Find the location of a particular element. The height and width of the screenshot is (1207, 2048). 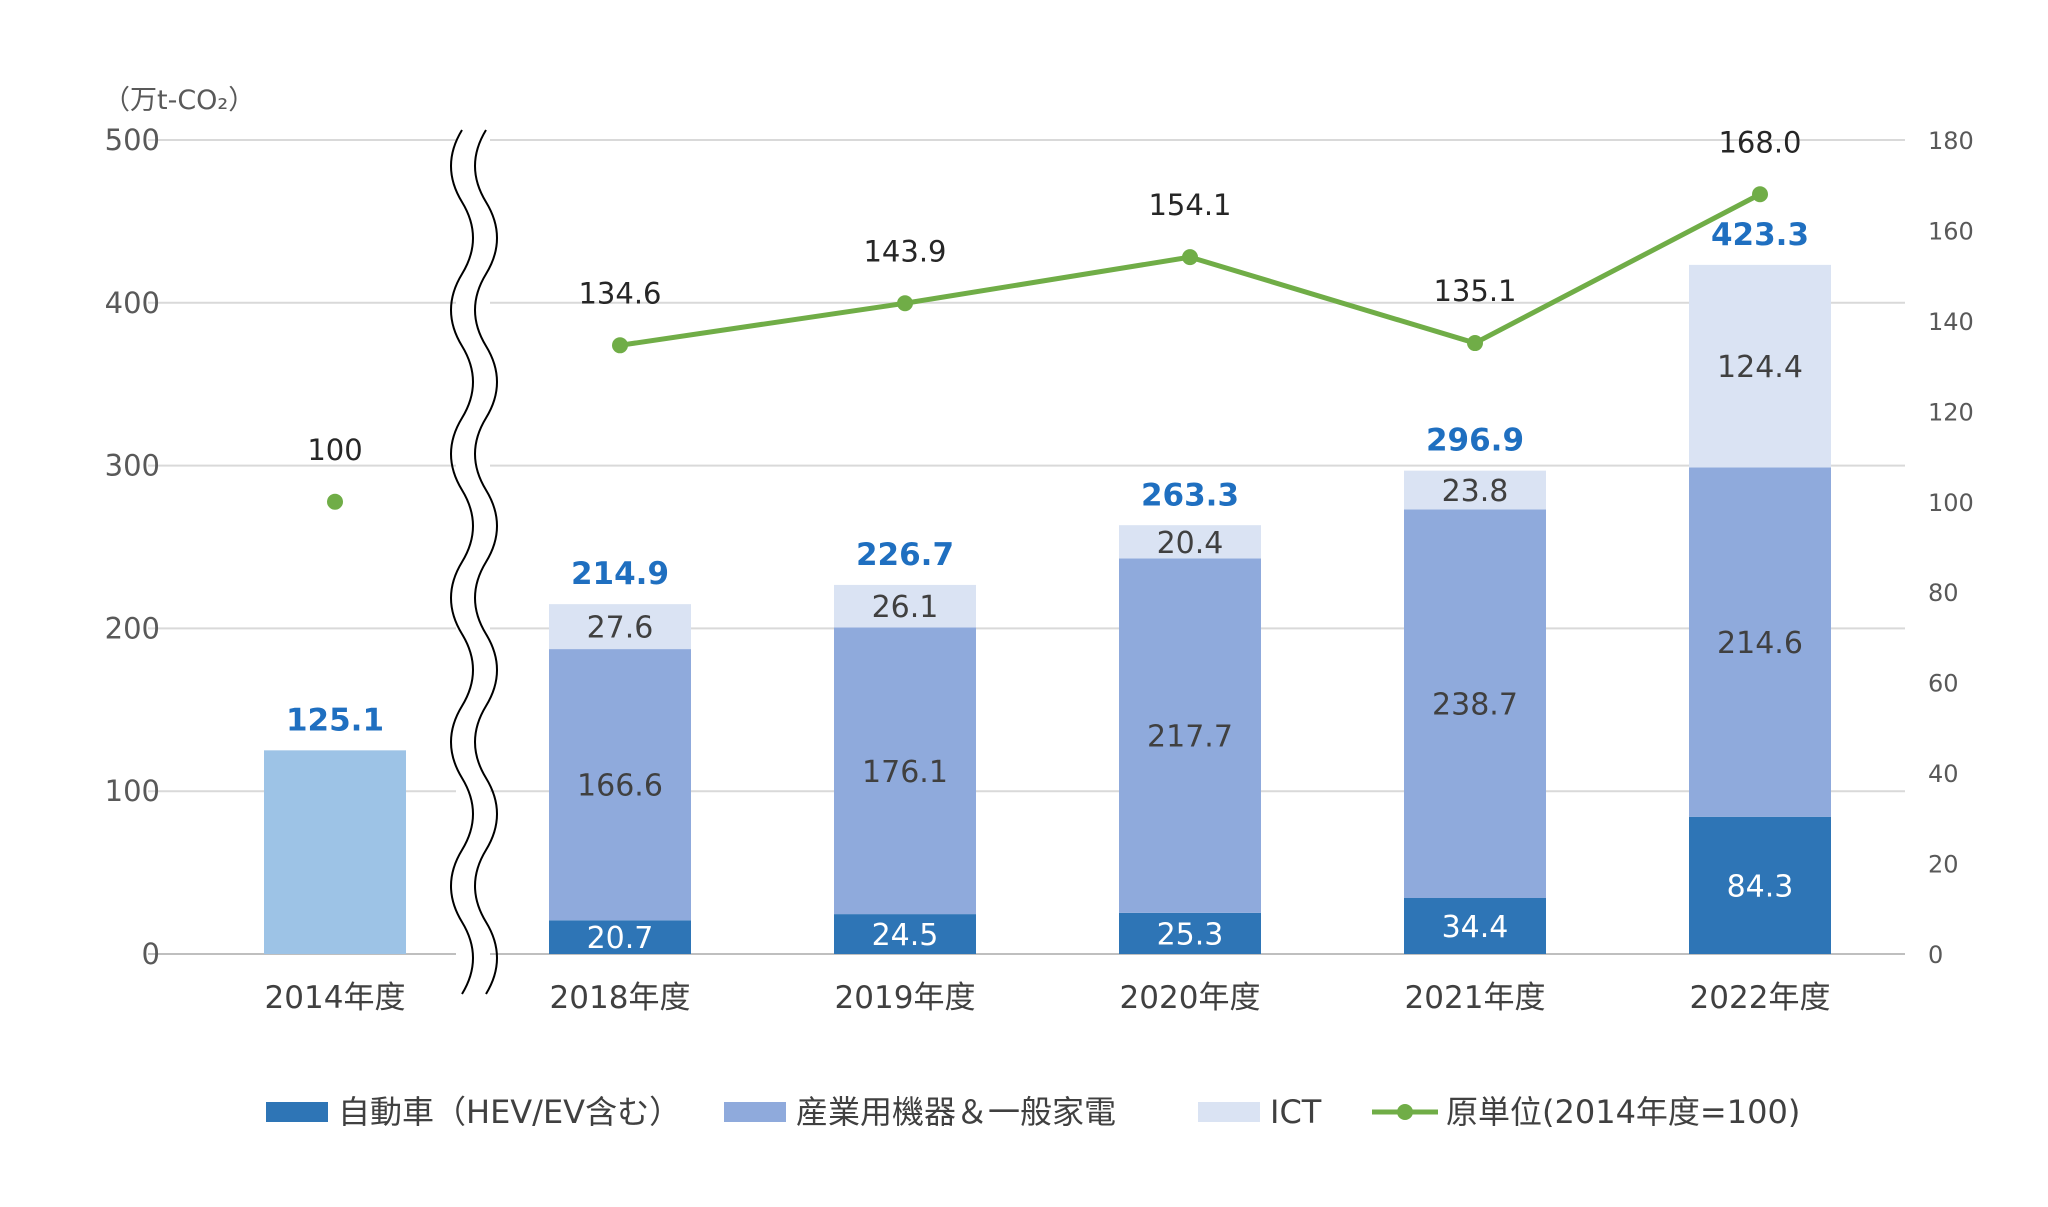

segment-value-label: 24.5 is located at coordinates (905, 935).